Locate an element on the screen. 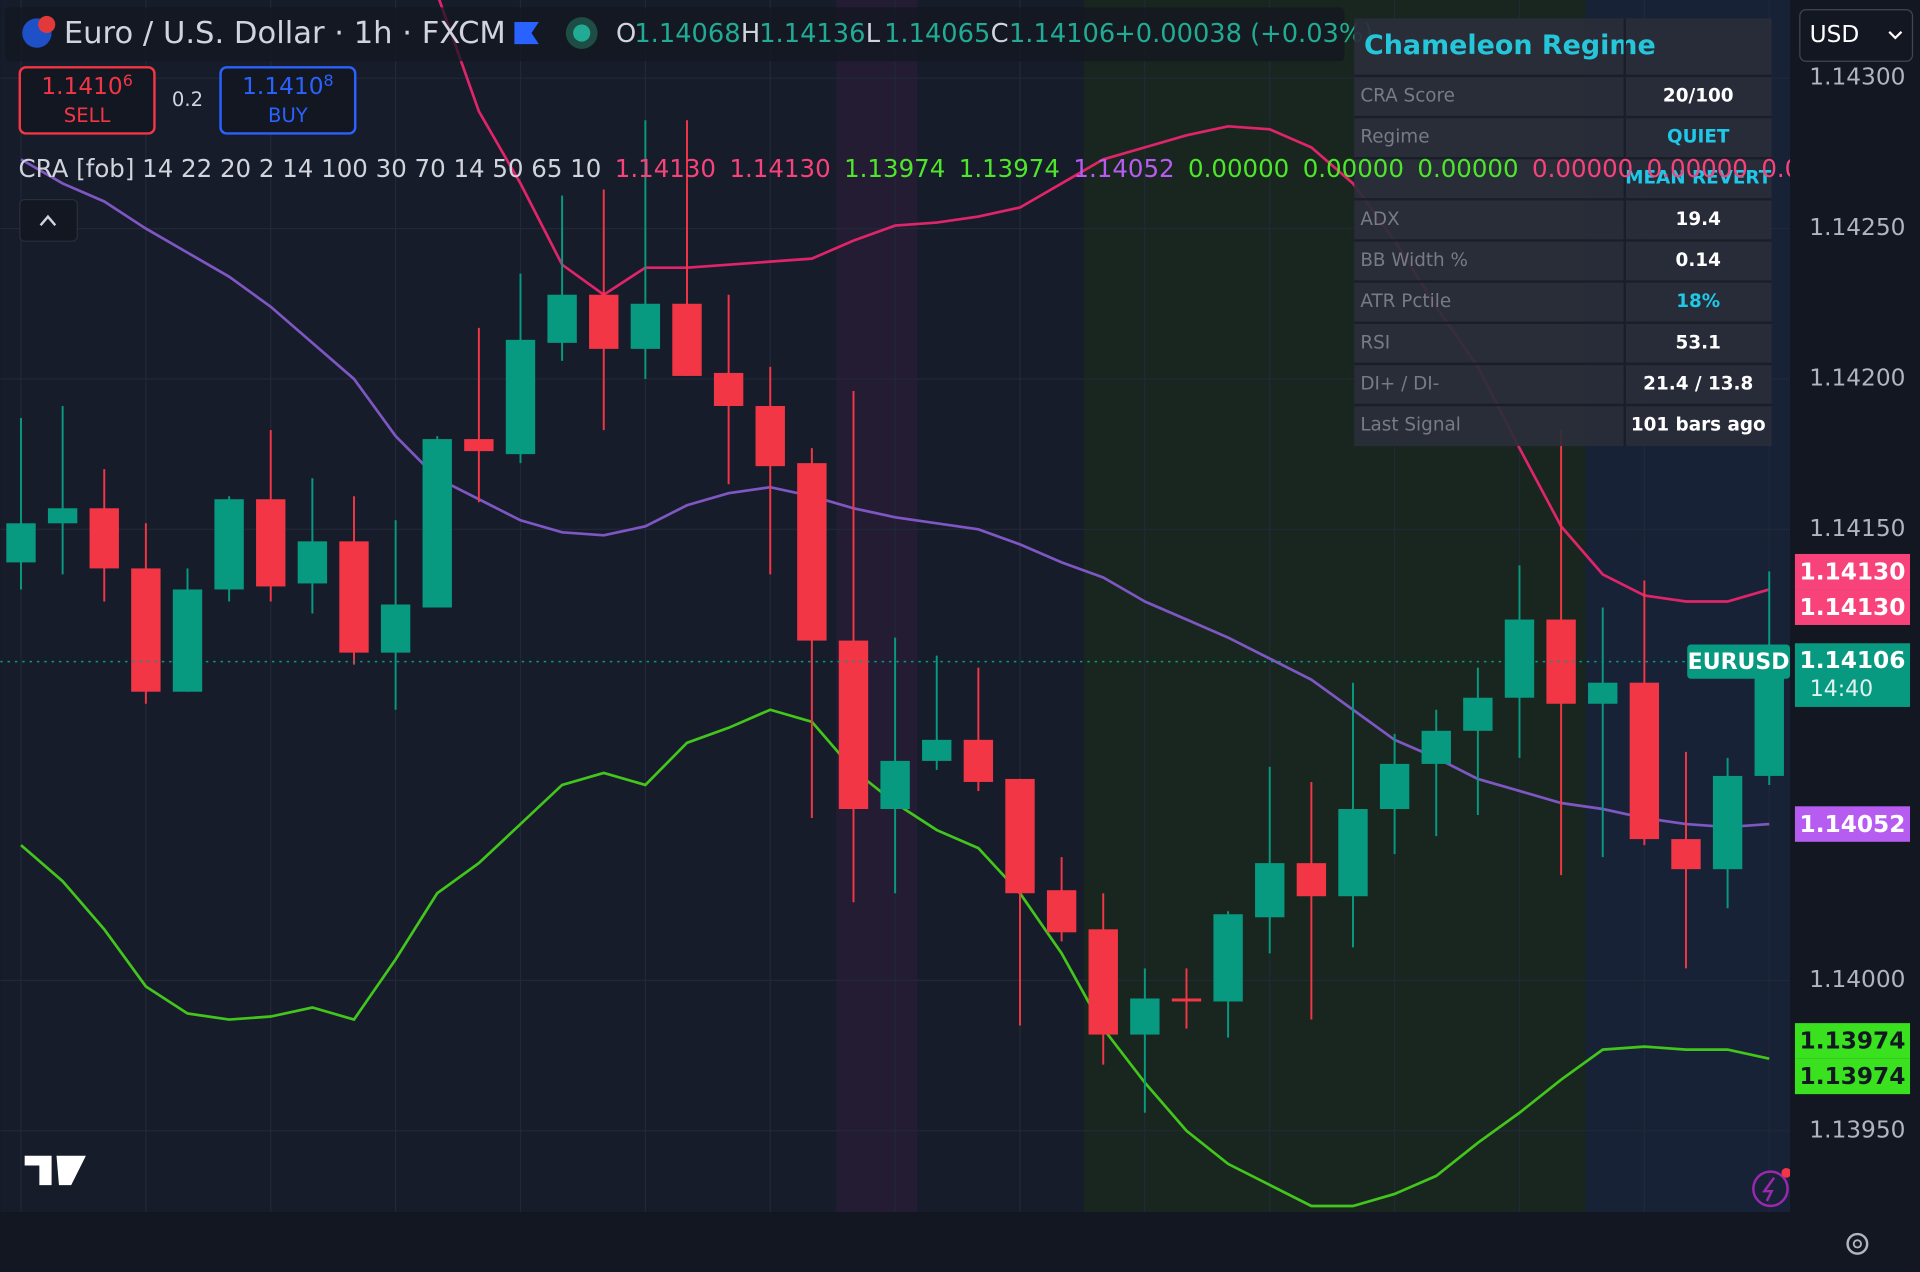  current-price: 1.14106 is located at coordinates (1853, 660).